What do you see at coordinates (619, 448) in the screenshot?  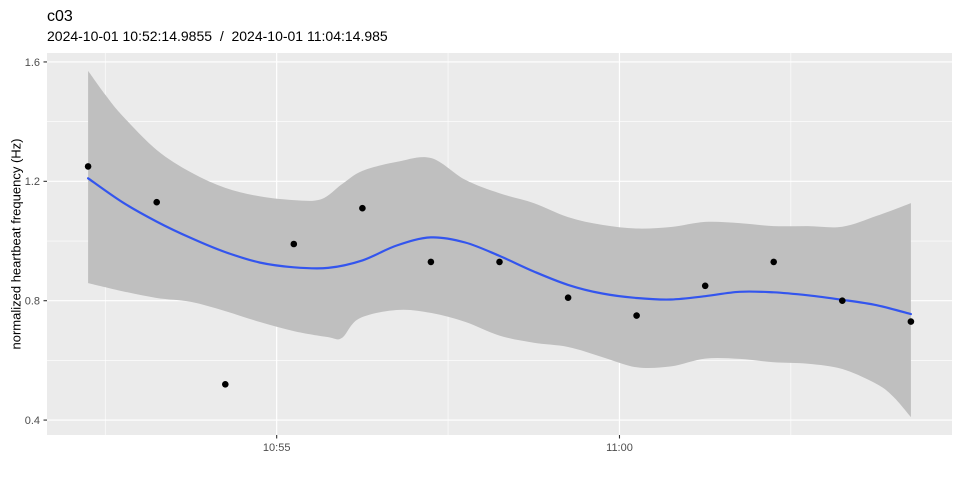 I see `x-tick-label: 11:00` at bounding box center [619, 448].